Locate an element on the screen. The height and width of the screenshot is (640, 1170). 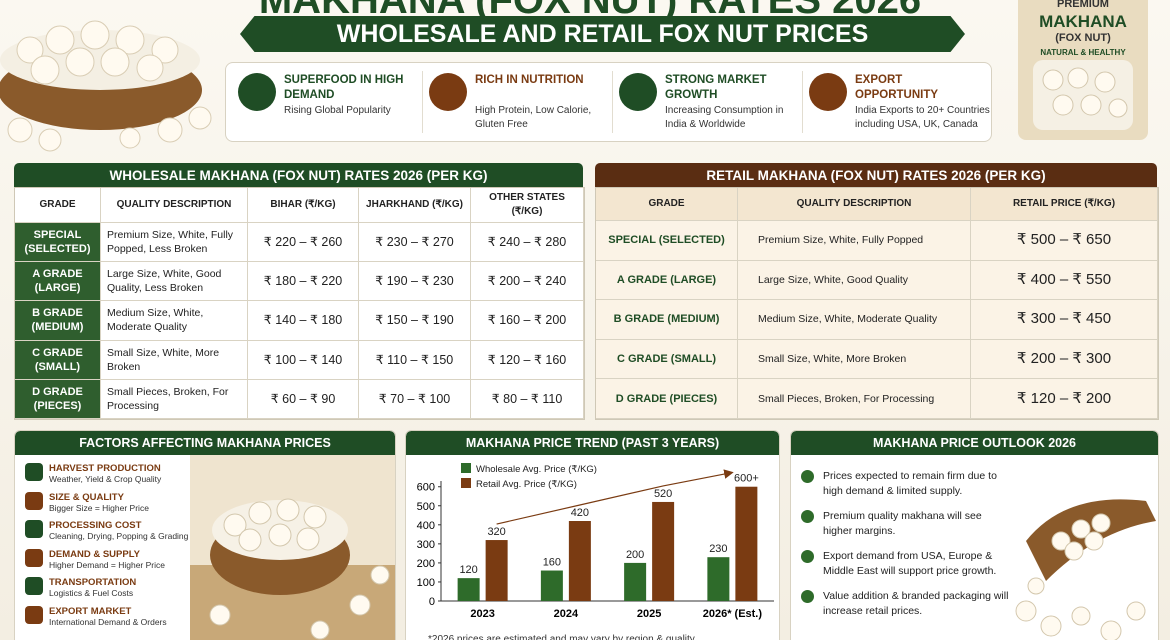
factor-desc: International Demand & Orders is located at coordinates (108, 621).